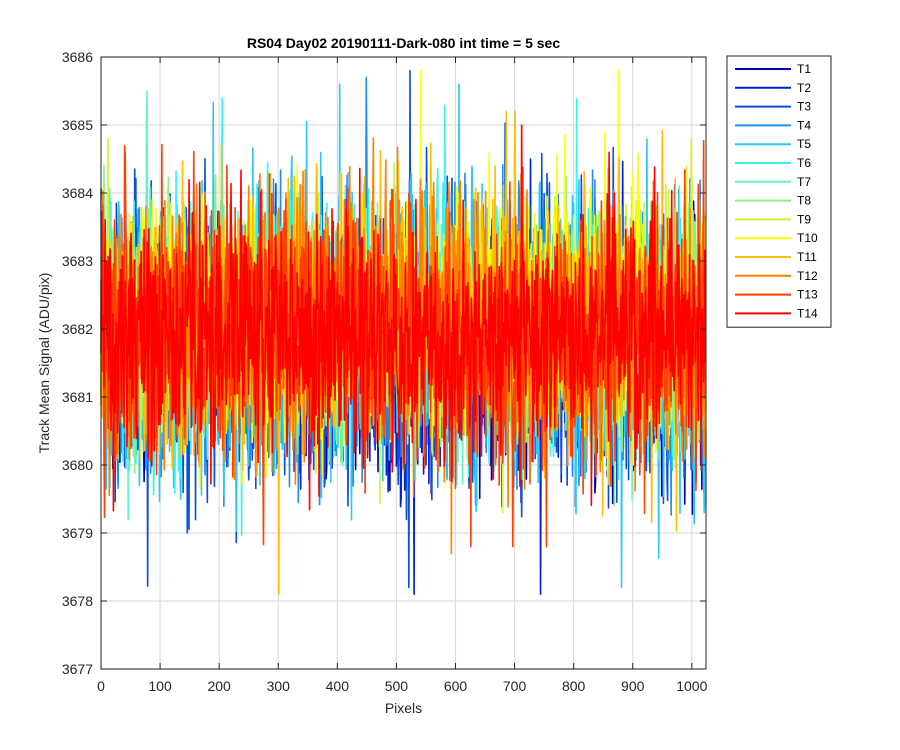  I want to click on legend-label-T7: T7, so click(804, 182).